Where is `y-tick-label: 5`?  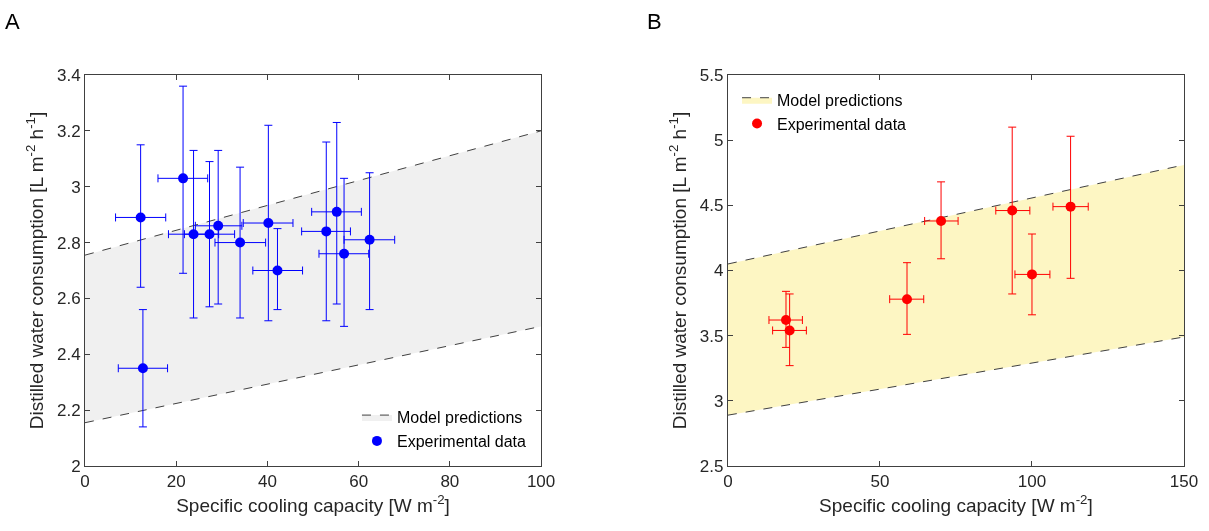
y-tick-label: 5 is located at coordinates (719, 141).